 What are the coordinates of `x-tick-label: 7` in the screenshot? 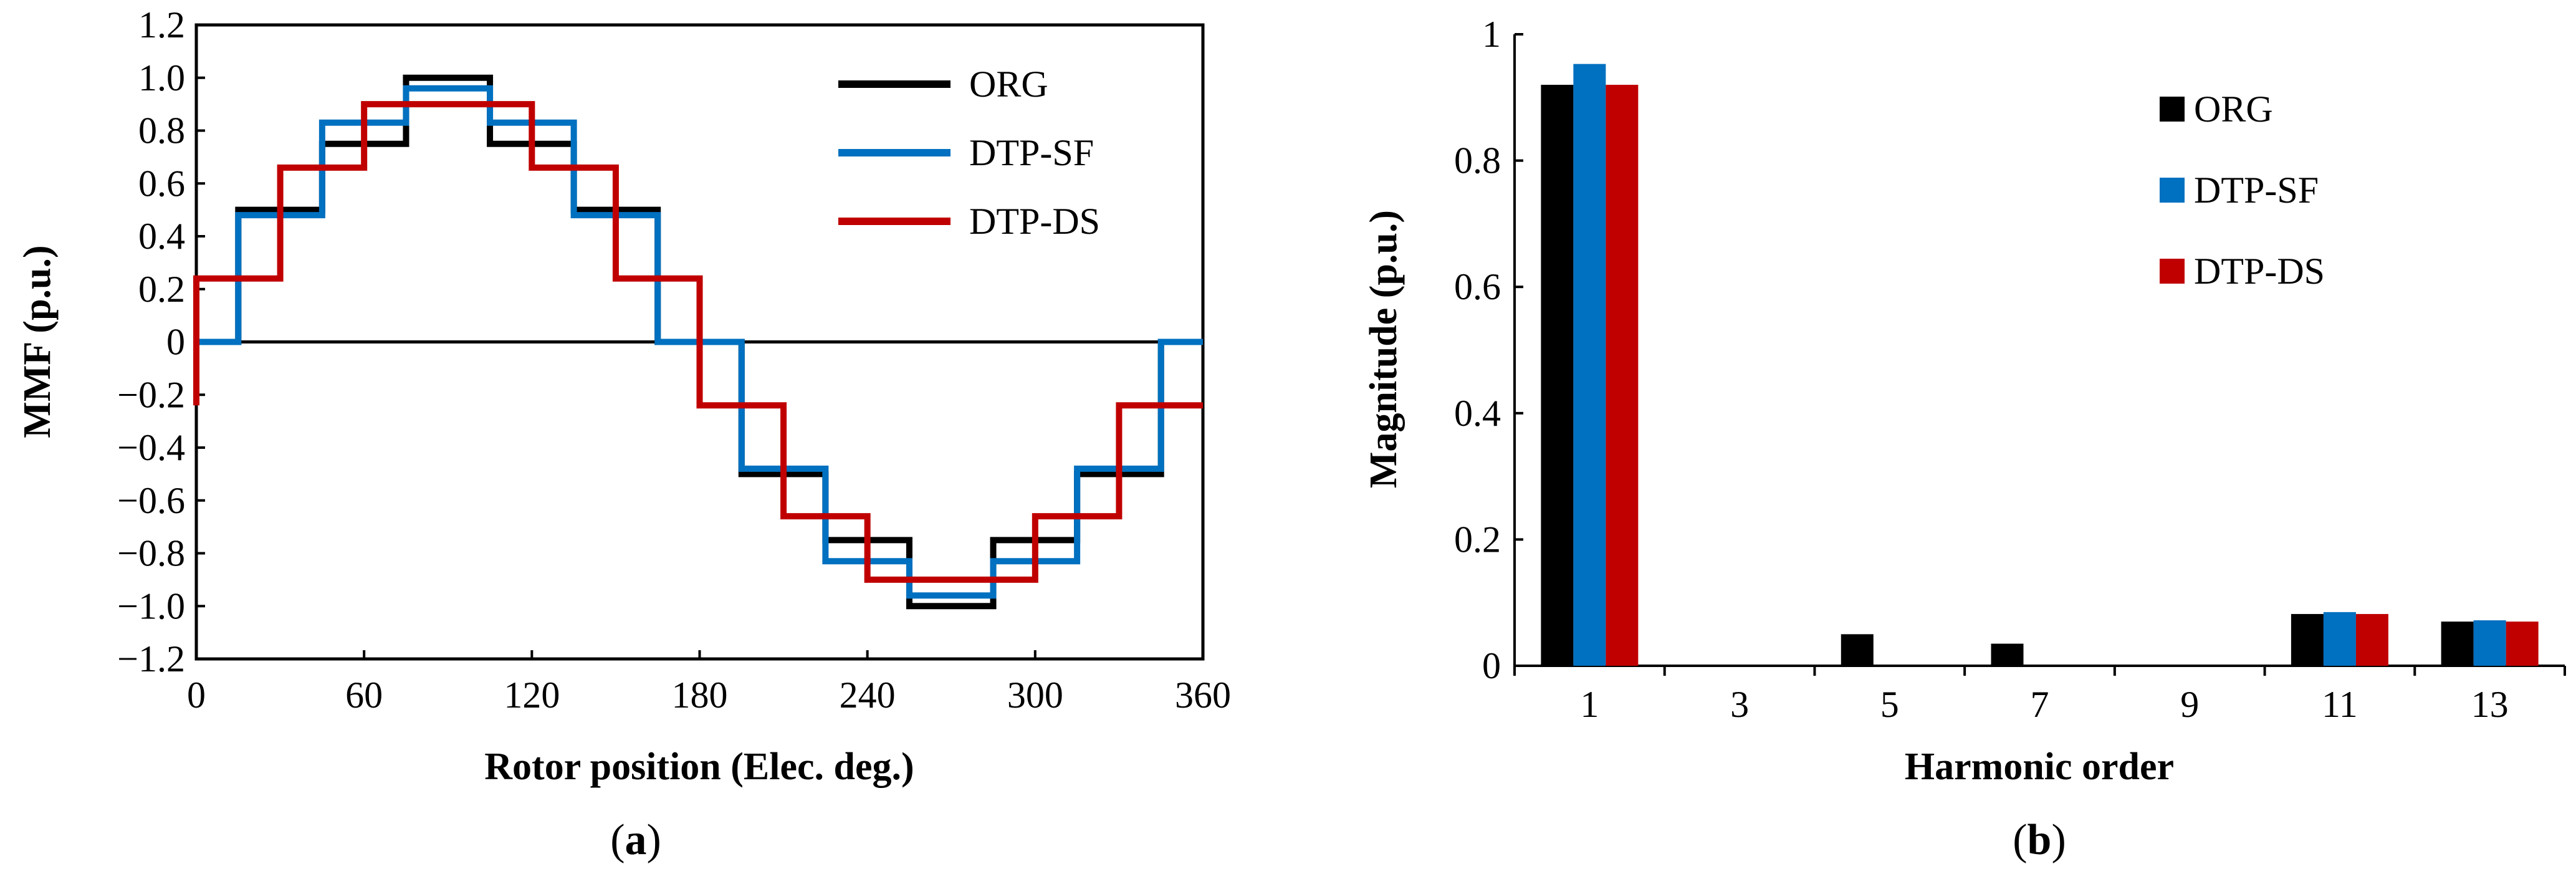 It's located at (2040, 704).